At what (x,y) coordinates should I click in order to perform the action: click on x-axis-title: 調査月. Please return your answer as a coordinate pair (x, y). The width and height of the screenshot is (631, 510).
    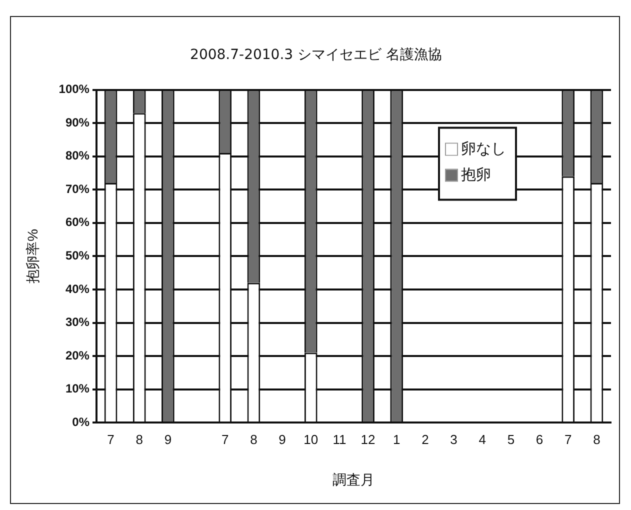
    Looking at the image, I should click on (353, 479).